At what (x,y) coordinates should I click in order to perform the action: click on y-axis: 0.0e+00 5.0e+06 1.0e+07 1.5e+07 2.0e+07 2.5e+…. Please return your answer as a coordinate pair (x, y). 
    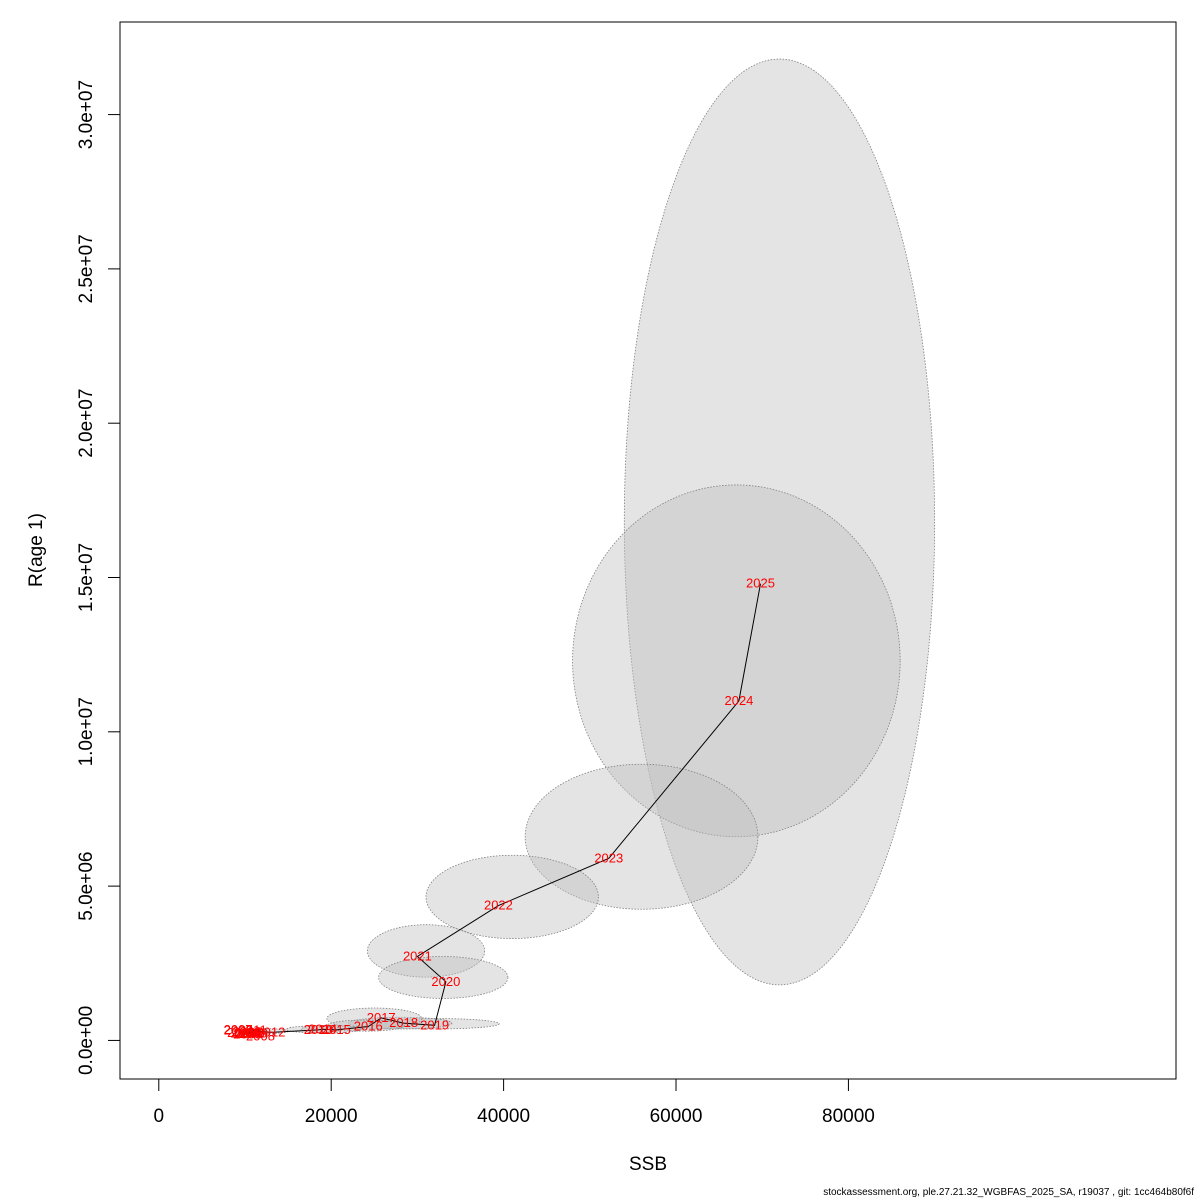
    Looking at the image, I should click on (98, 577).